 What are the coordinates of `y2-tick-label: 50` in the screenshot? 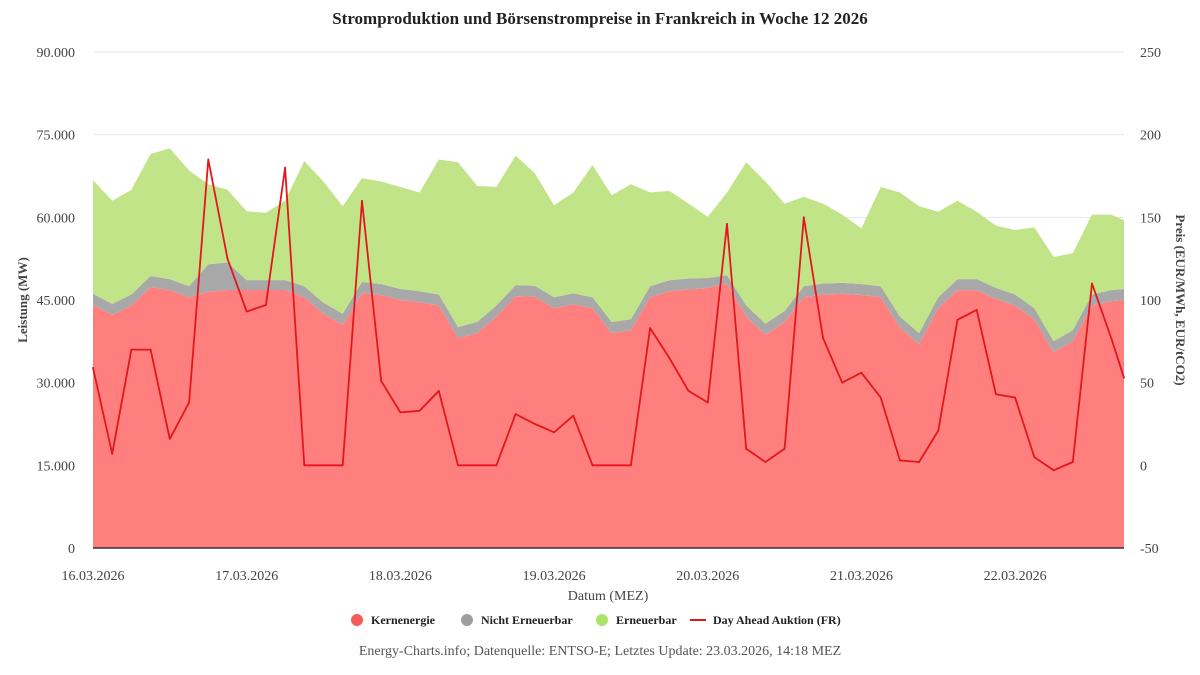 It's located at (1147, 384).